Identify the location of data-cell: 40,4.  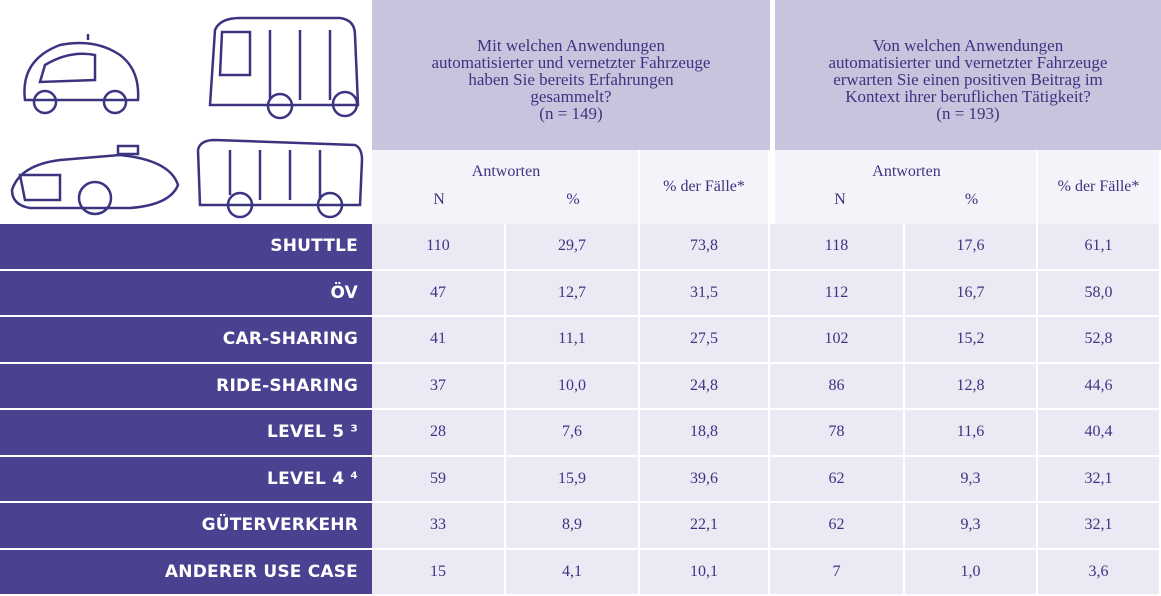
(1099, 433).